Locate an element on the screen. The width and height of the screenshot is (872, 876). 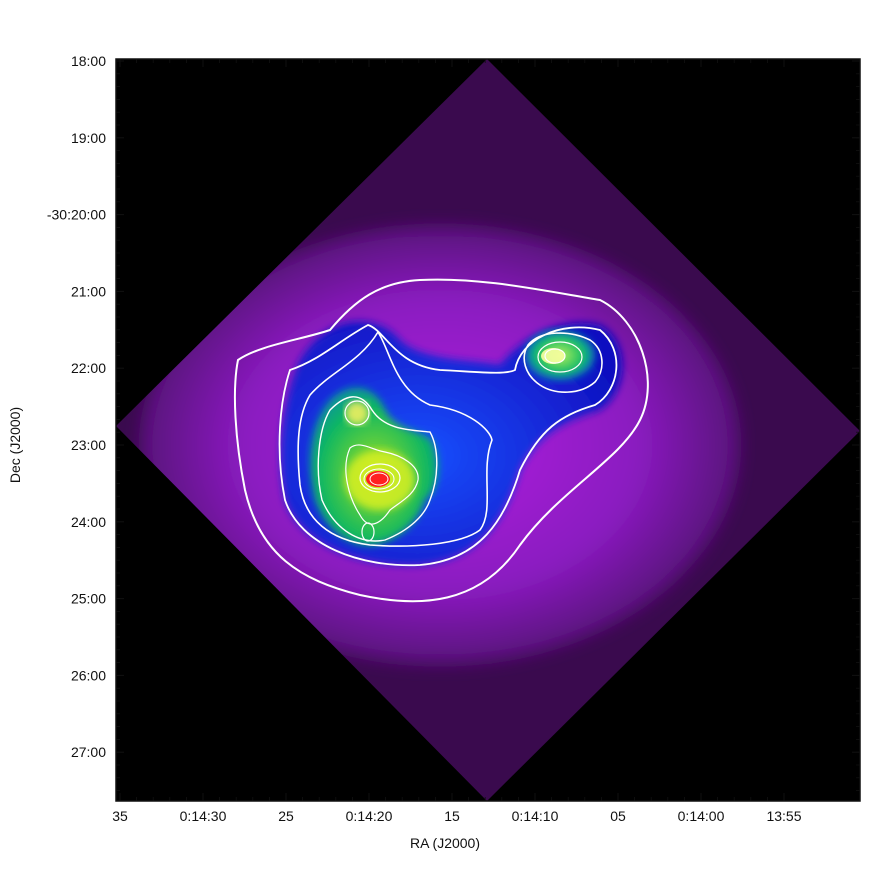
core-contours is located at coordinates (379, 479).